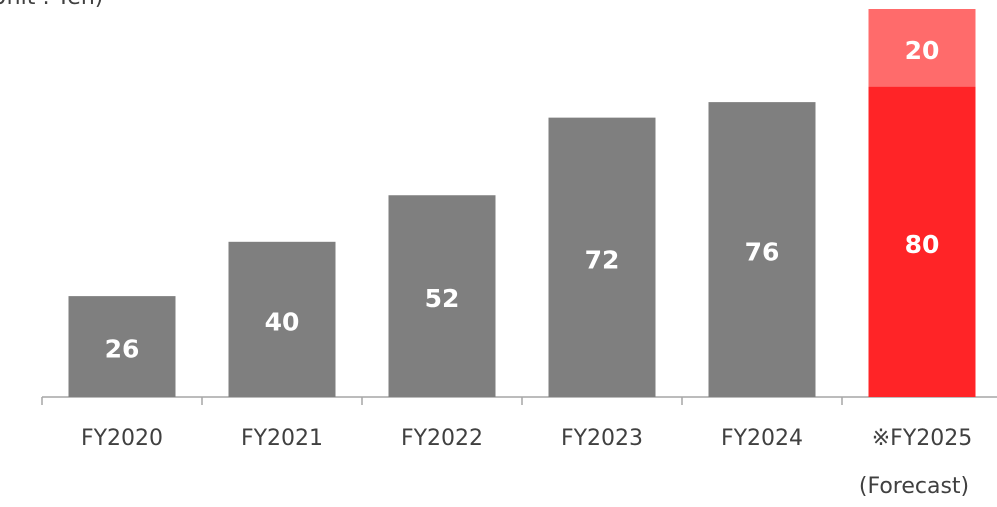 The width and height of the screenshot is (997, 507). I want to click on x-tick-label: FY2024, so click(762, 438).